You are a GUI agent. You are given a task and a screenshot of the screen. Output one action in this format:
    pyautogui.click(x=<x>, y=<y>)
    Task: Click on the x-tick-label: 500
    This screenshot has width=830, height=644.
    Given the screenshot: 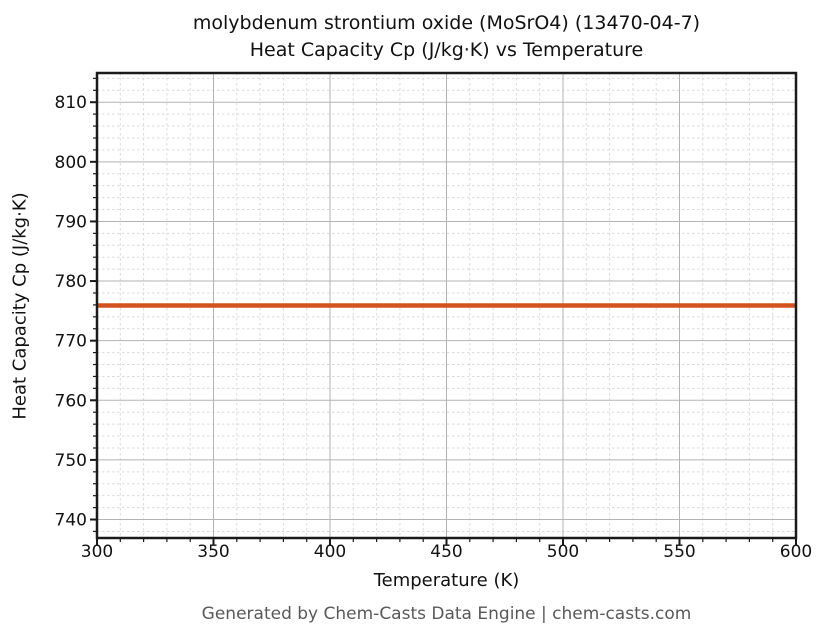 What is the action you would take?
    pyautogui.click(x=563, y=552)
    